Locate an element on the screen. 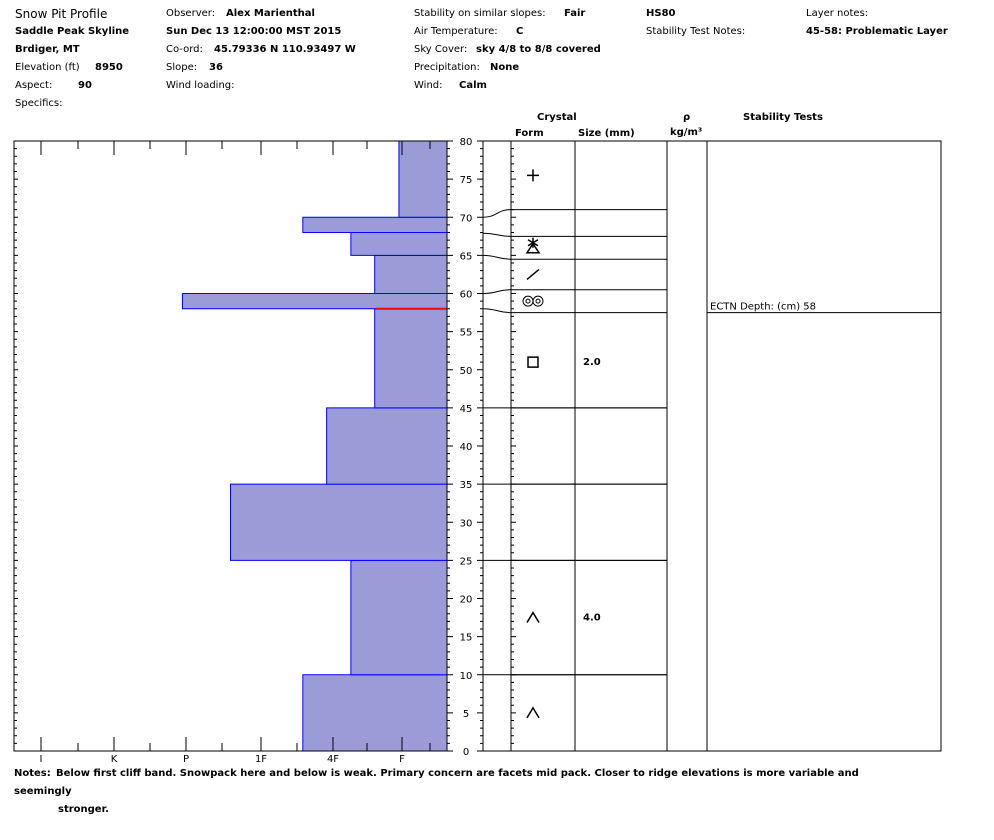 The width and height of the screenshot is (994, 840). hardness-tick-label: F is located at coordinates (402, 759).